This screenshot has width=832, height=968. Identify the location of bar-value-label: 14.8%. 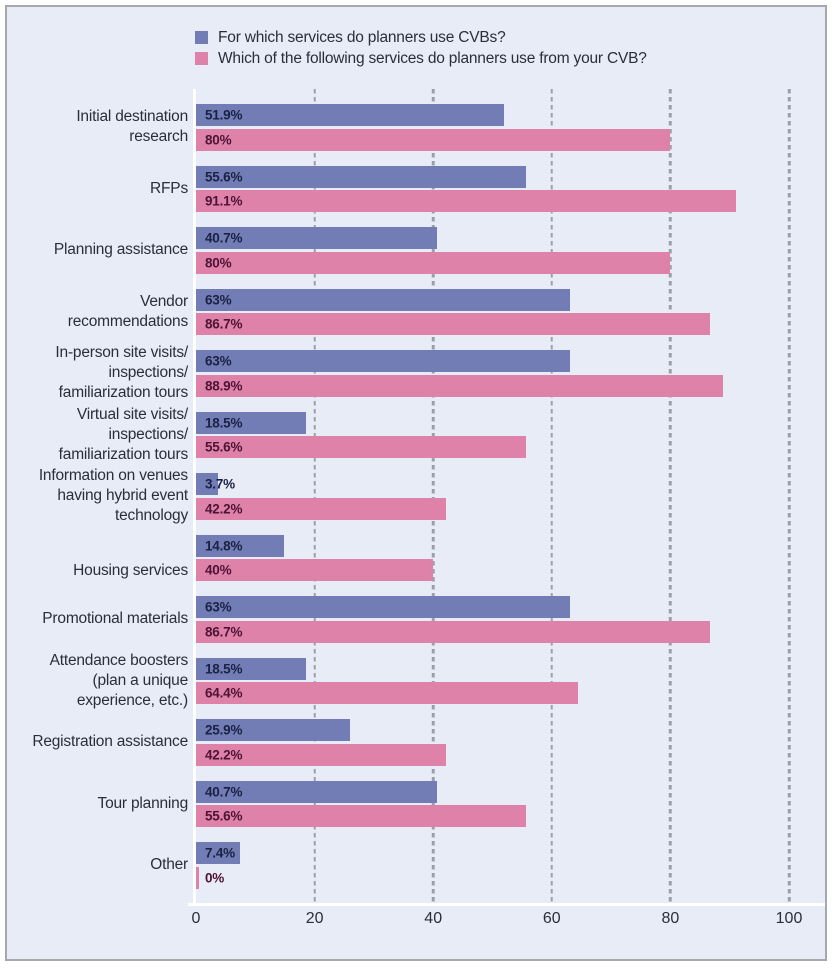
(224, 545).